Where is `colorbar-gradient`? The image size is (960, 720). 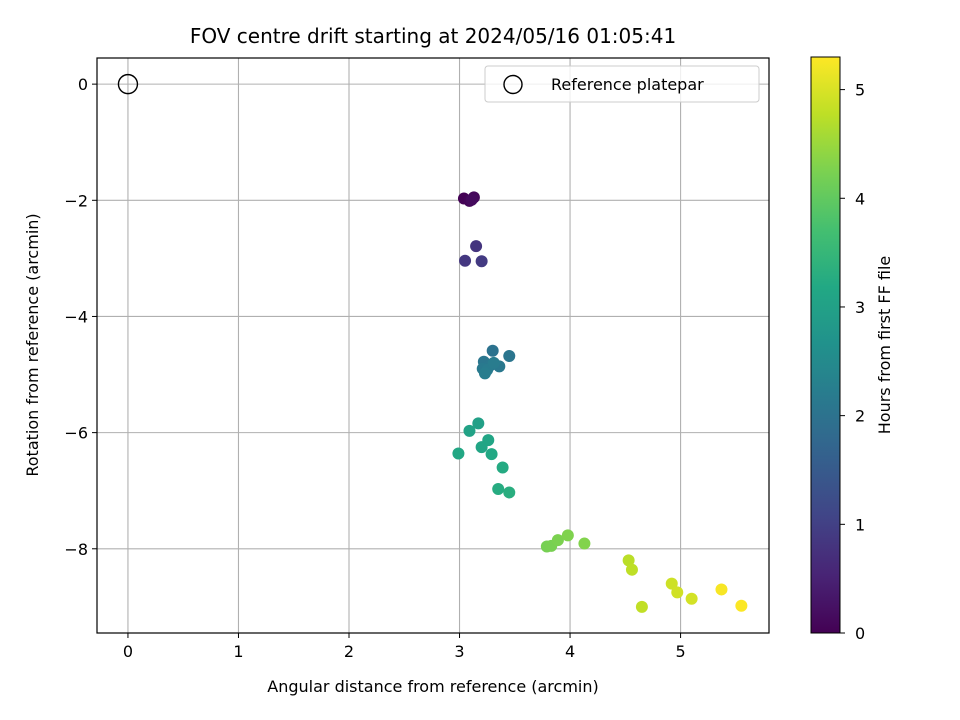 colorbar-gradient is located at coordinates (825, 345).